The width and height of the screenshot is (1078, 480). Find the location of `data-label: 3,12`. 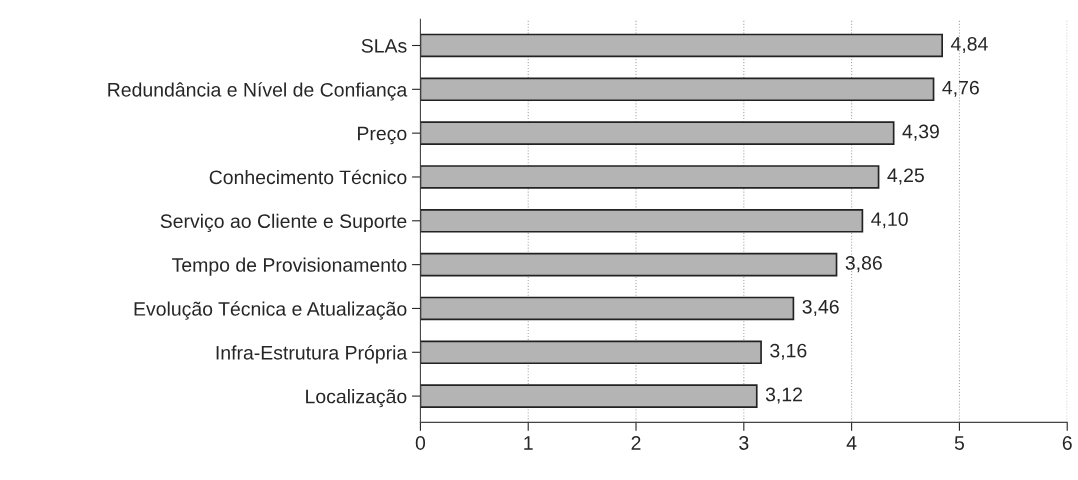

data-label: 3,12 is located at coordinates (783, 395).